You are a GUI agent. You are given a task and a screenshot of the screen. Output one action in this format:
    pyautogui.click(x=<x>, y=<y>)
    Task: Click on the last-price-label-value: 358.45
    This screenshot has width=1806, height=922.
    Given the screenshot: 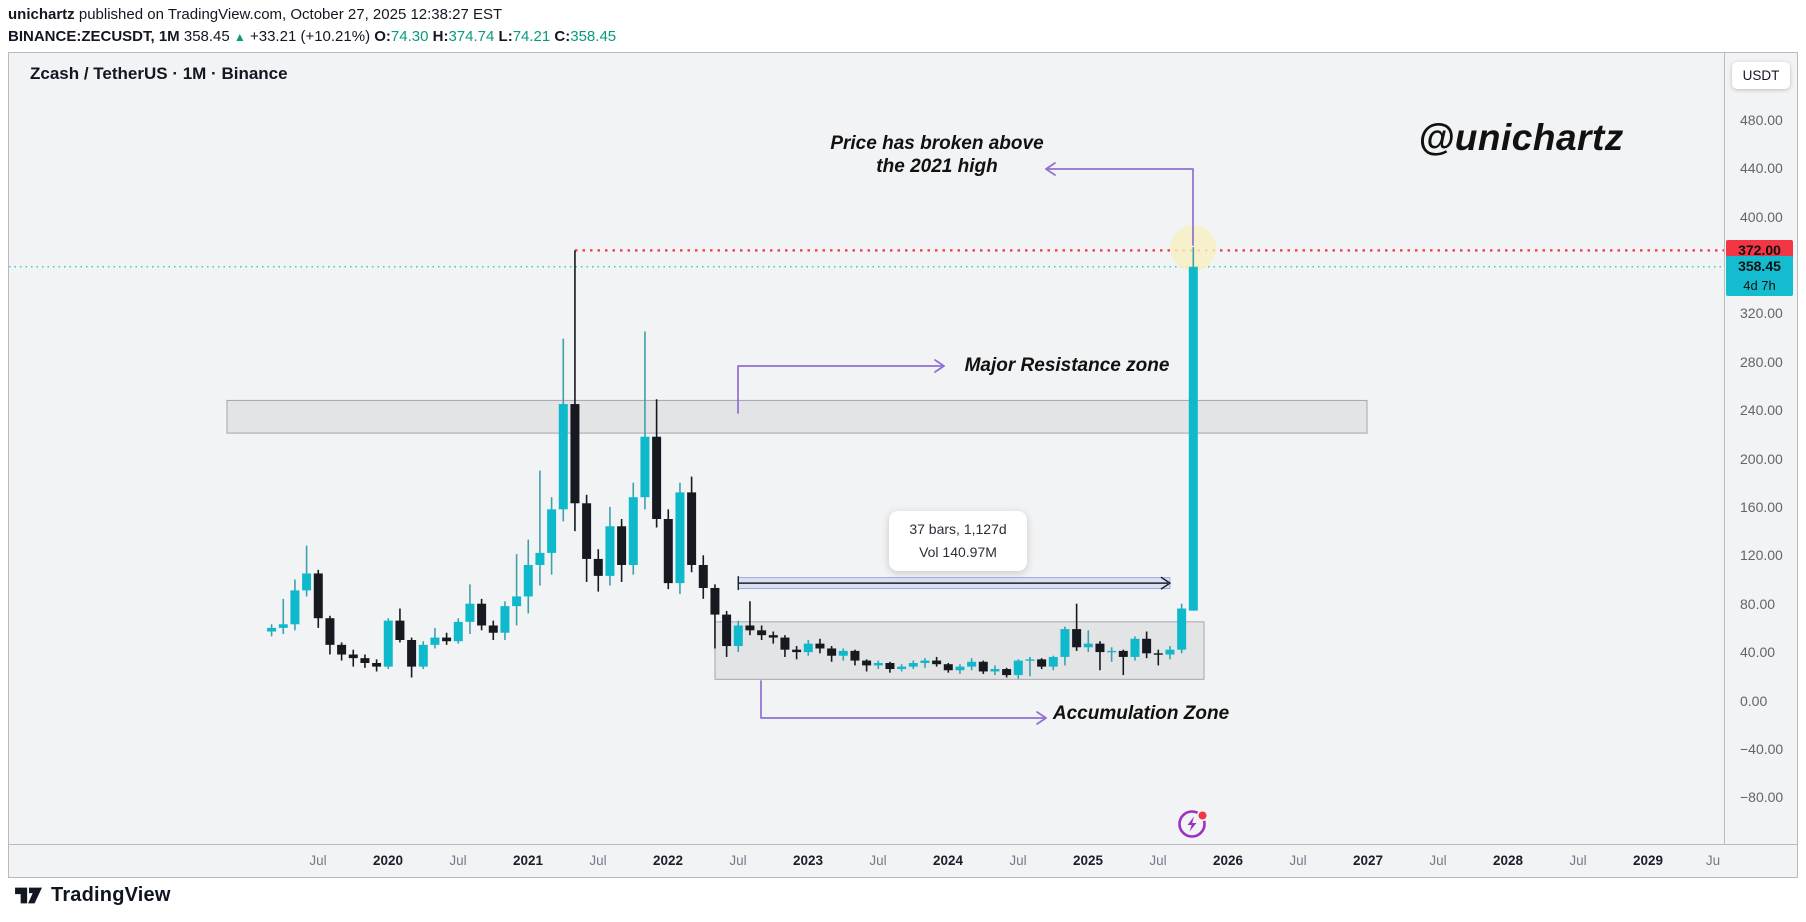 What is the action you would take?
    pyautogui.click(x=1759, y=266)
    